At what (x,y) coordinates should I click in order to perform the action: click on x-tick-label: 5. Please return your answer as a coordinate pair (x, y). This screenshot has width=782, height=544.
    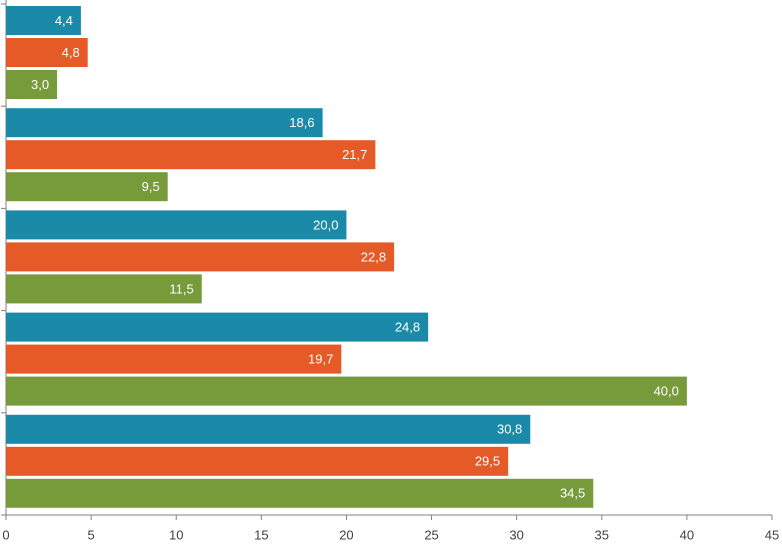
    Looking at the image, I should click on (90, 534).